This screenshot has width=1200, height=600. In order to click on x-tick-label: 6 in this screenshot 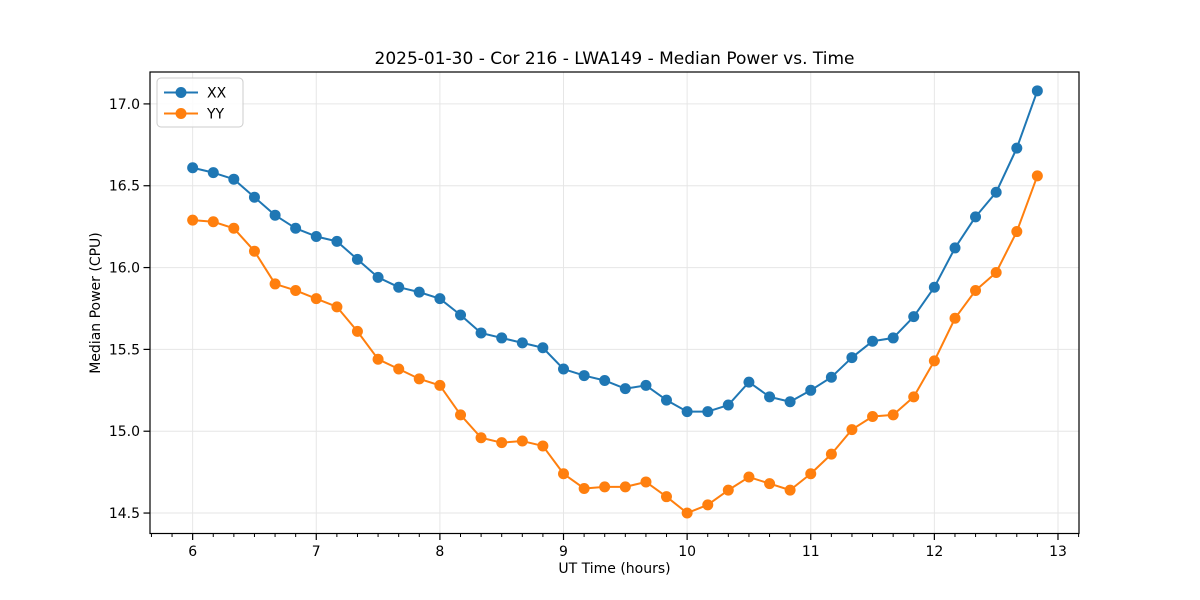, I will do `click(192, 552)`.